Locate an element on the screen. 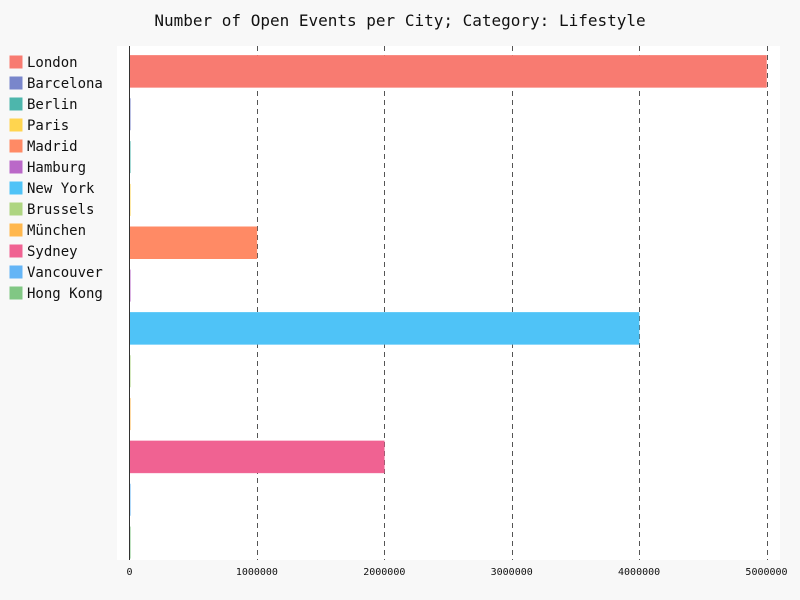 The image size is (800, 600). legend-label: London is located at coordinates (52, 63).